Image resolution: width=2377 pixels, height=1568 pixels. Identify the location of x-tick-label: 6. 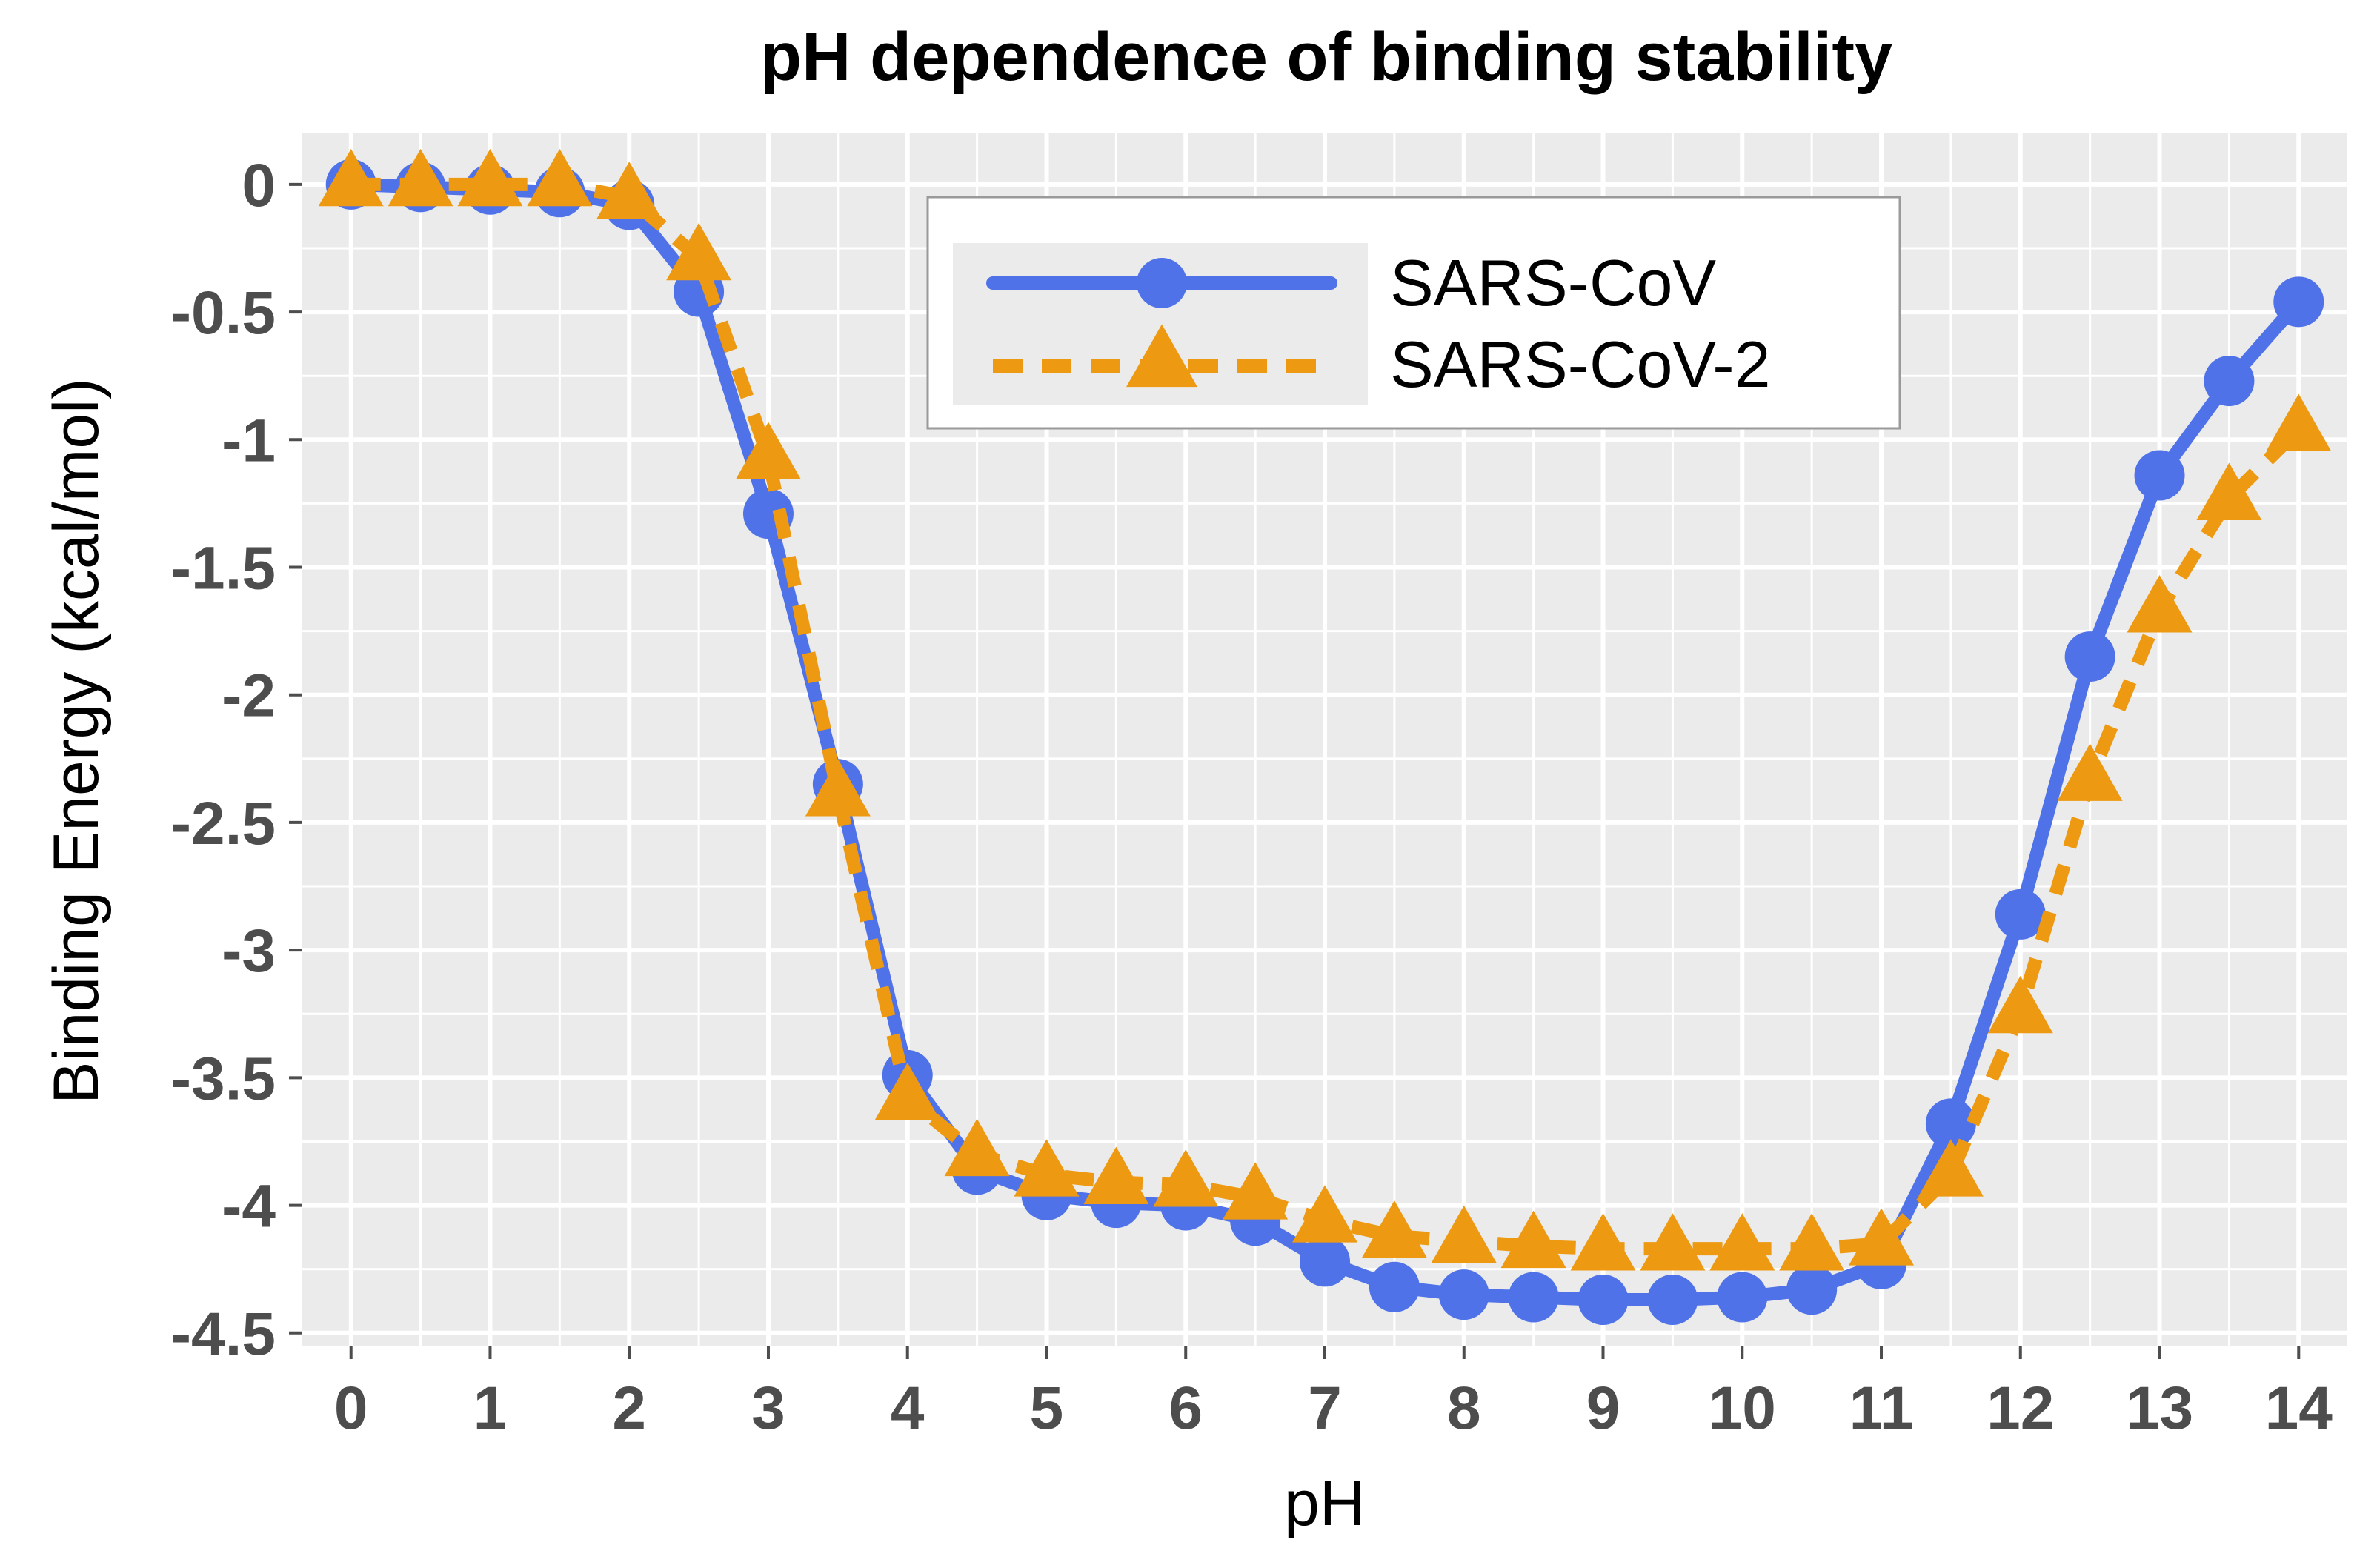
(1185, 1408).